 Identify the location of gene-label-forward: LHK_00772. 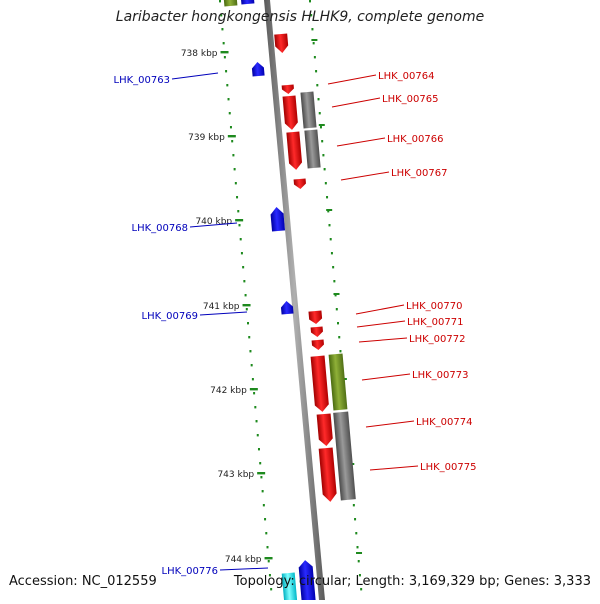
(437, 339).